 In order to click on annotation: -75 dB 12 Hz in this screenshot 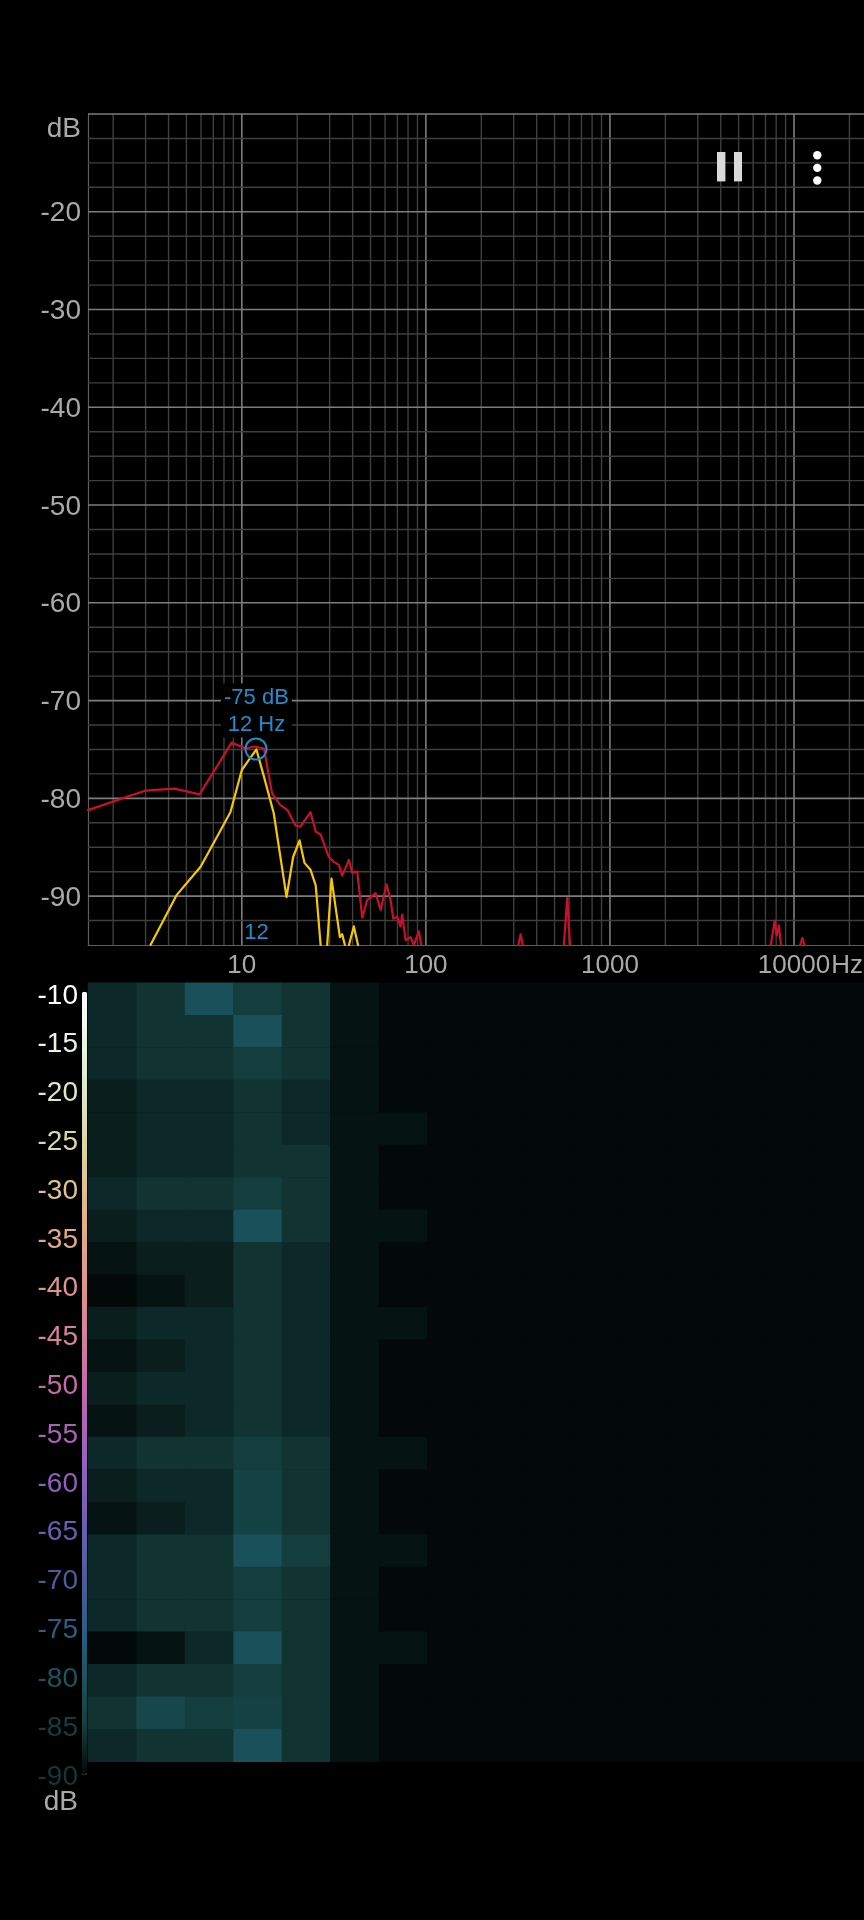, I will do `click(256, 710)`.